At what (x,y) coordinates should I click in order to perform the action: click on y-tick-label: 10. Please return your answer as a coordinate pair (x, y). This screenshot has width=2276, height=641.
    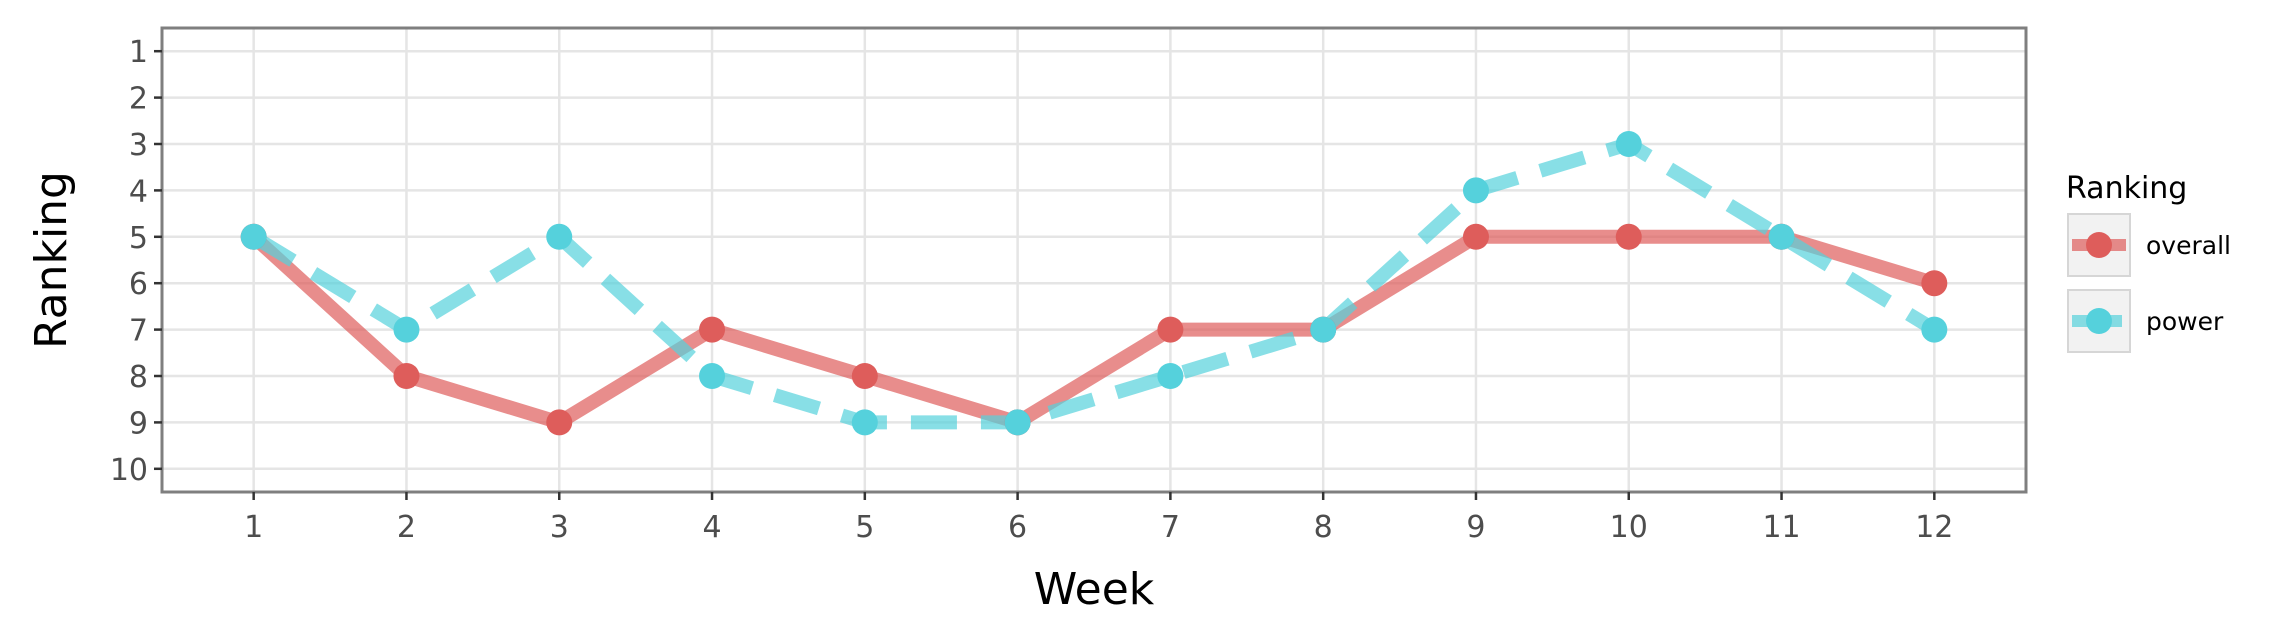
    Looking at the image, I should click on (129, 470).